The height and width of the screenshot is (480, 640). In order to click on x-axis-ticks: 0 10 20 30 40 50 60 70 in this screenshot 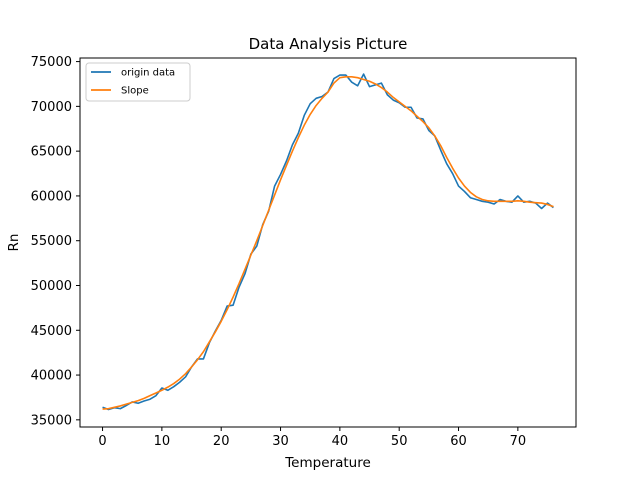, I will do `click(312, 438)`.